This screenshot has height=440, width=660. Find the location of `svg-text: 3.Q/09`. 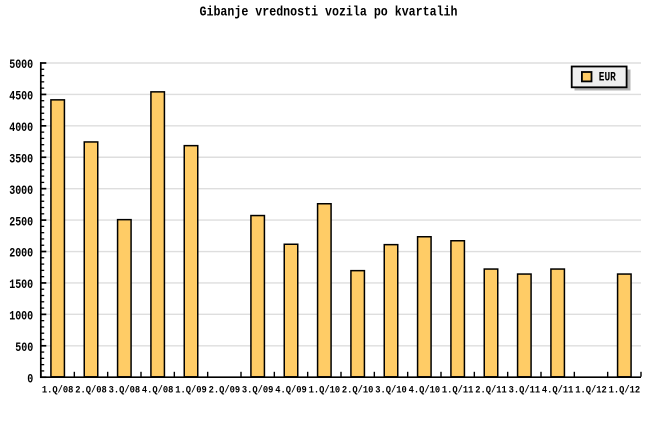

svg-text: 3.Q/09 is located at coordinates (258, 391).